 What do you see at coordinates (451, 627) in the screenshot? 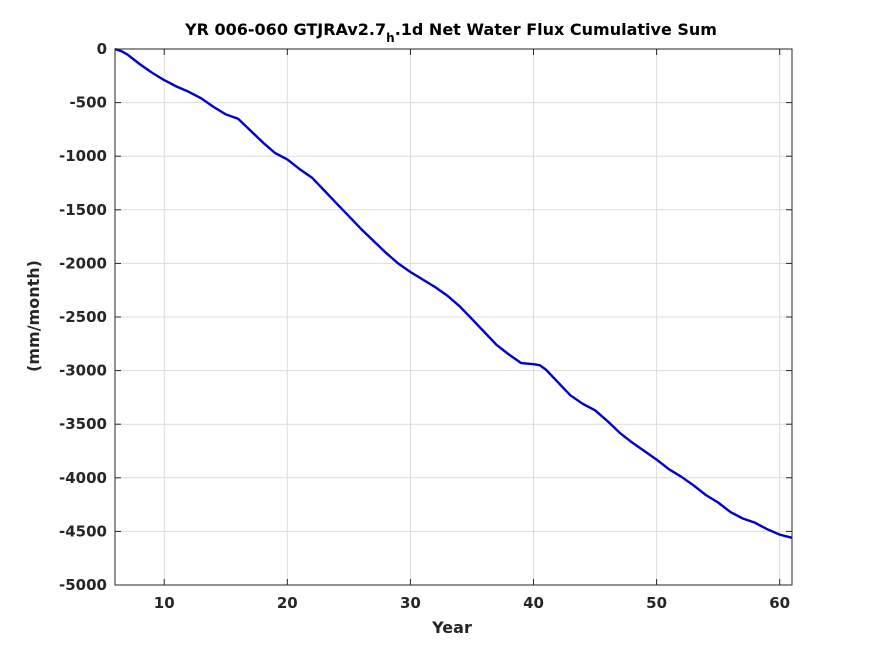
I see `x-axis-label: Year` at bounding box center [451, 627].